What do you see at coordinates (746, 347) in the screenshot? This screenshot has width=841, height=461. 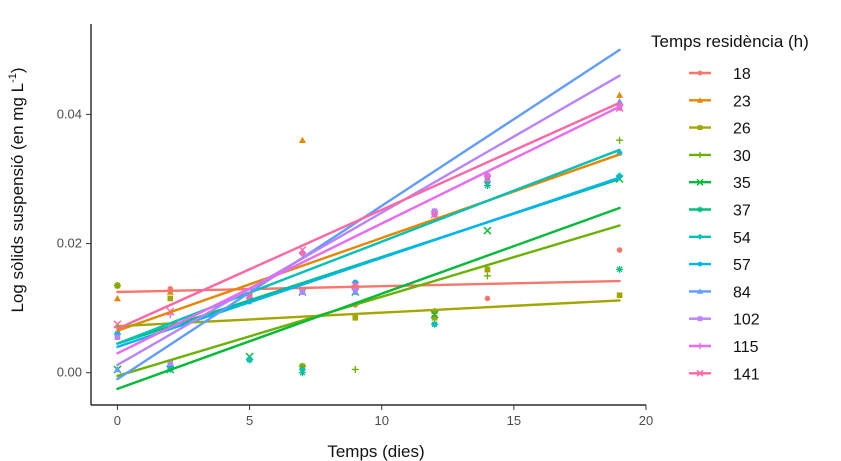 I see `legend-label: 115` at bounding box center [746, 347].